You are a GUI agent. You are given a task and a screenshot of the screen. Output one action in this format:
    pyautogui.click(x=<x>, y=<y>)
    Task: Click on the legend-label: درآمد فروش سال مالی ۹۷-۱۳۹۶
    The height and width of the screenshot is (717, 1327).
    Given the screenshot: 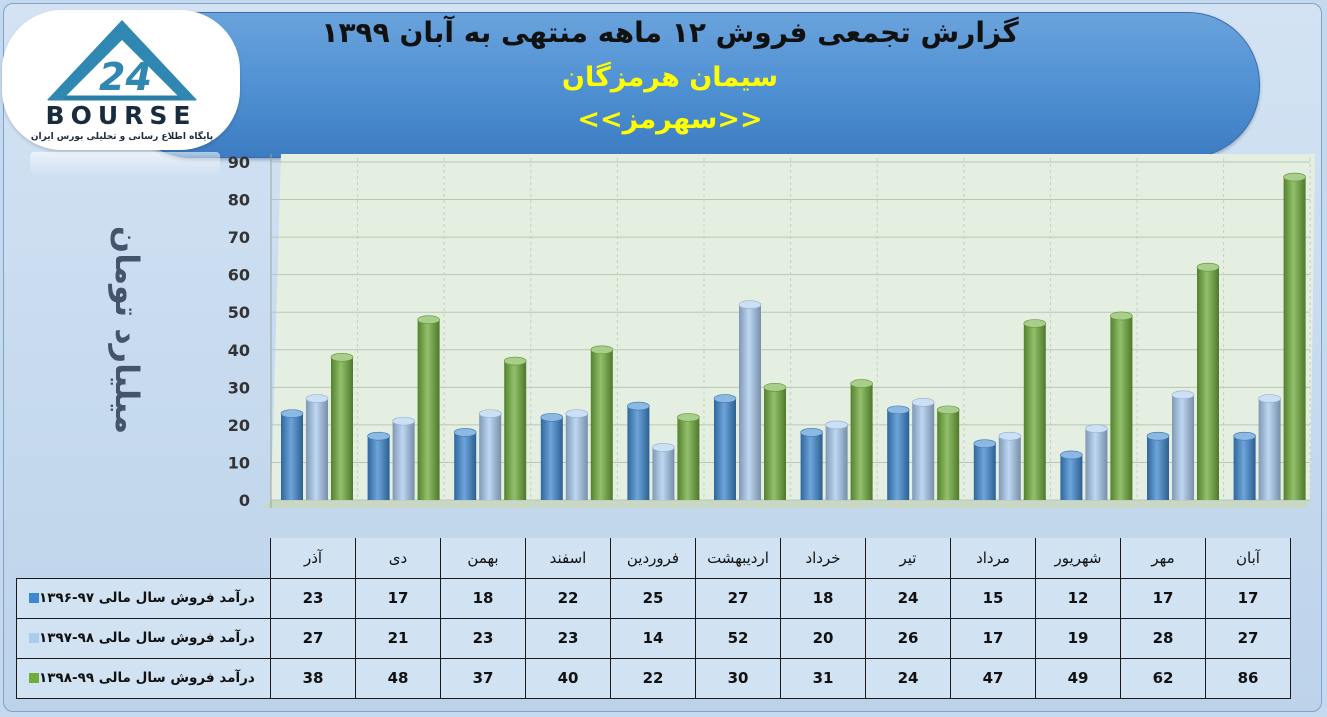 What is the action you would take?
    pyautogui.click(x=147, y=598)
    